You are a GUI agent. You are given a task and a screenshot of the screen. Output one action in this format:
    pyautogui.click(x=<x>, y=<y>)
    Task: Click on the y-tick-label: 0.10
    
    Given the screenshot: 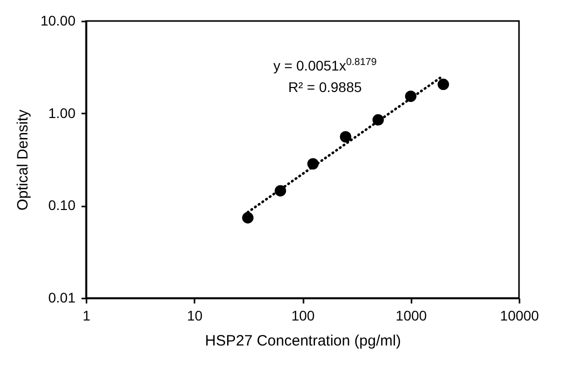 What is the action you would take?
    pyautogui.click(x=62, y=205)
    